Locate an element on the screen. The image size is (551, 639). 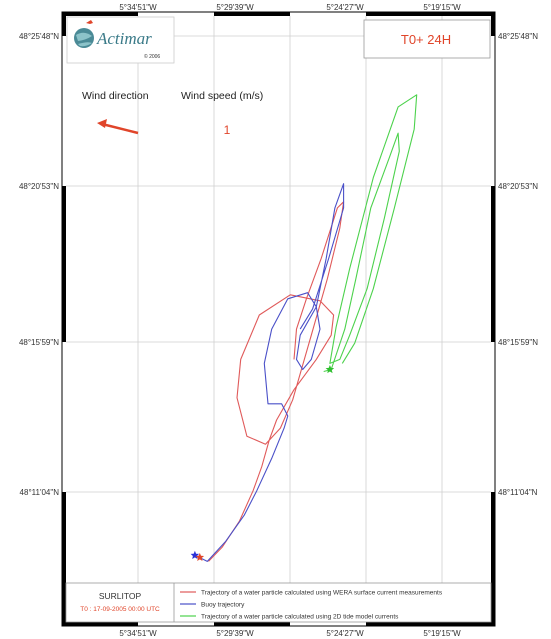
time-label-box: T0+ 24H is located at coordinates (427, 39).